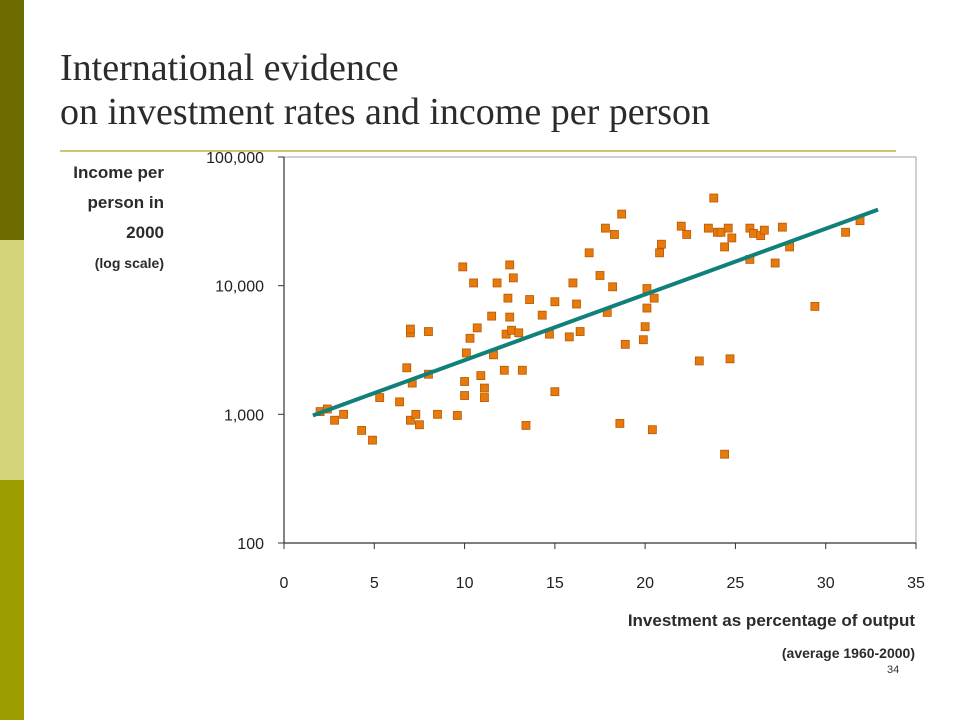 This screenshot has height=720, width=960. I want to click on slide-title-line1: International evidence, so click(229, 68).